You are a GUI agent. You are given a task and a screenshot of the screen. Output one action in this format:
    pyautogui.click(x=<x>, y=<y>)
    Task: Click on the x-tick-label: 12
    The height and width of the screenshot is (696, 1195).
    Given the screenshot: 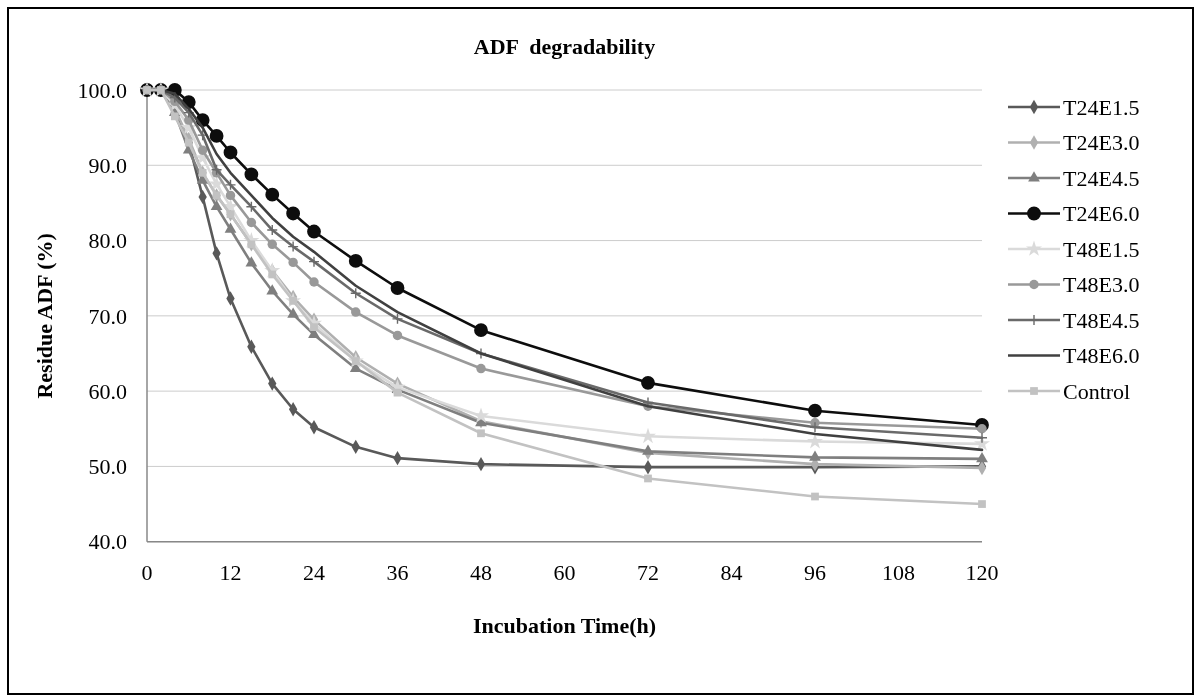 What is the action you would take?
    pyautogui.click(x=230, y=572)
    